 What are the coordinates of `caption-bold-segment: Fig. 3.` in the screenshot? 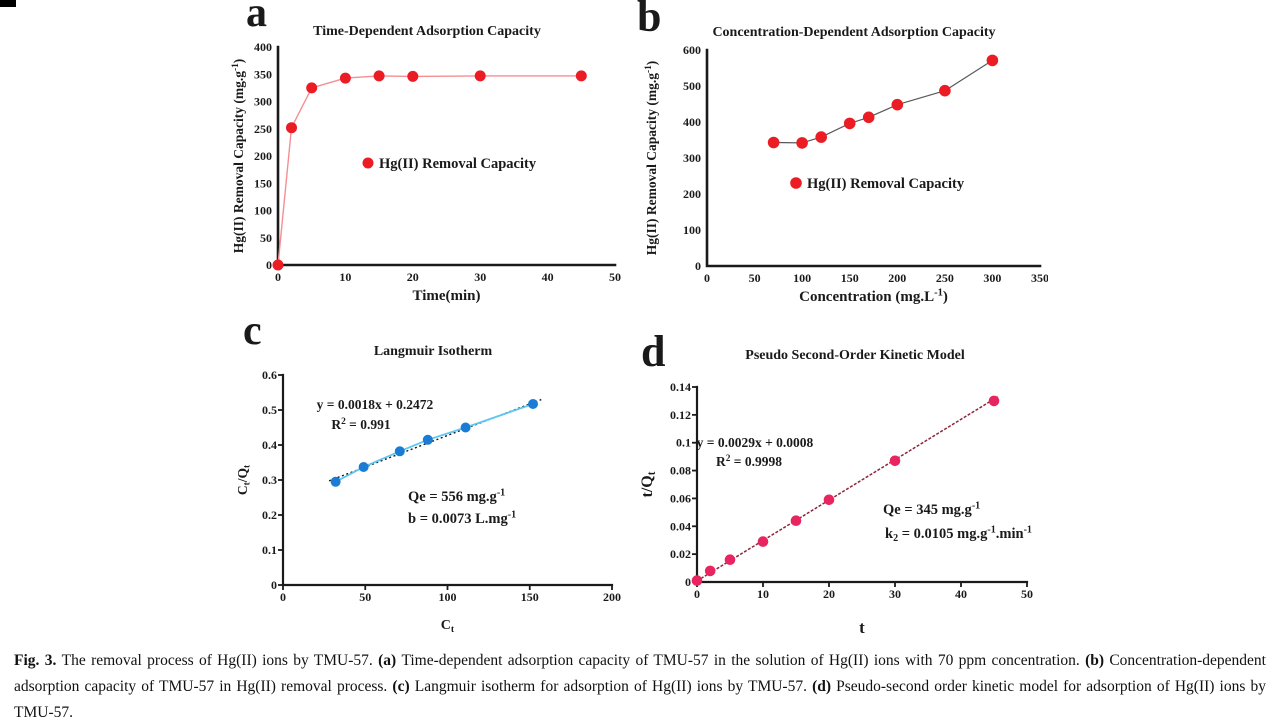 It's located at (38, 660).